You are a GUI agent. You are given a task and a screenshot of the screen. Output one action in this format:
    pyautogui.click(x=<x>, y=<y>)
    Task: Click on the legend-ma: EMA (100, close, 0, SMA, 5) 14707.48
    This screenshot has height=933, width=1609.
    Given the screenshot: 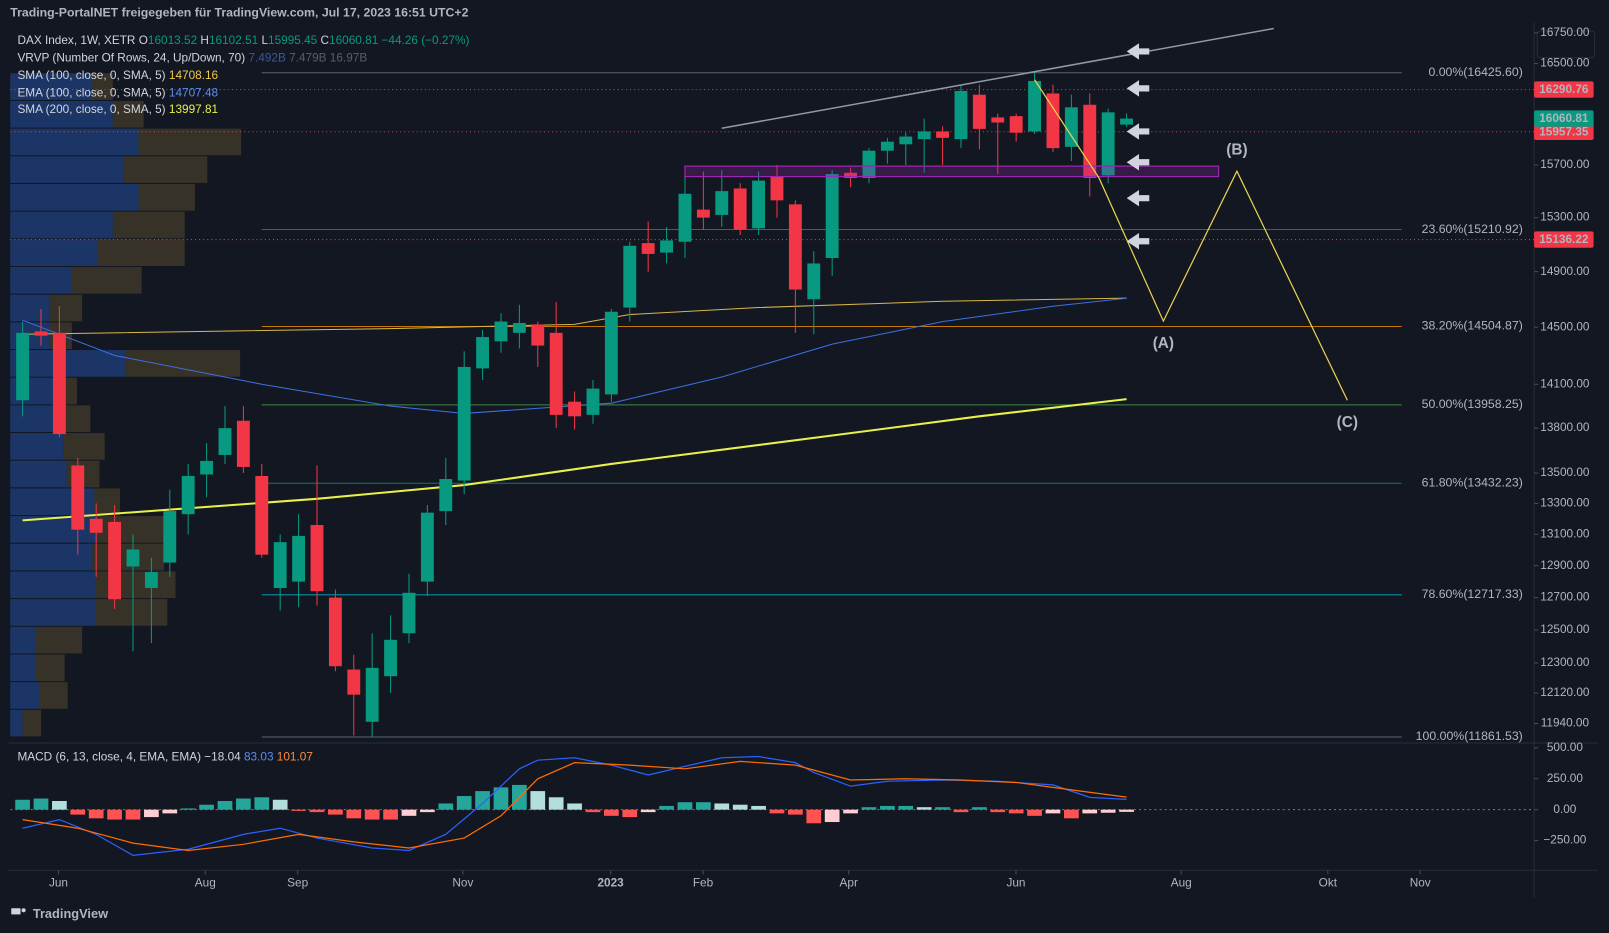 What is the action you would take?
    pyautogui.click(x=117, y=93)
    